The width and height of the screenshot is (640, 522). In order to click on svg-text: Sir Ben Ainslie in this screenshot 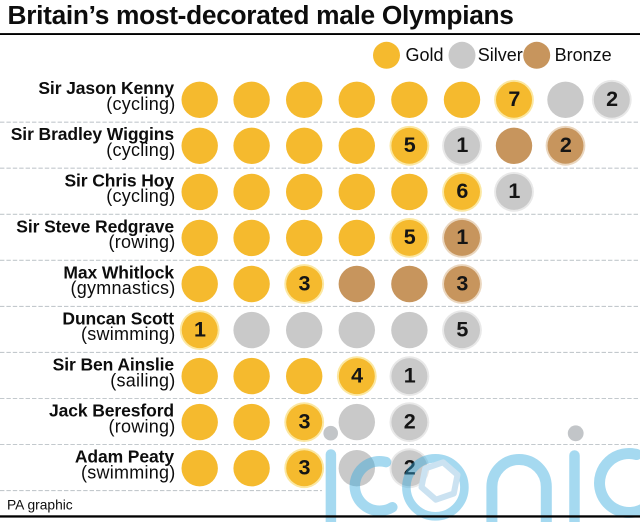, I will do `click(114, 365)`.